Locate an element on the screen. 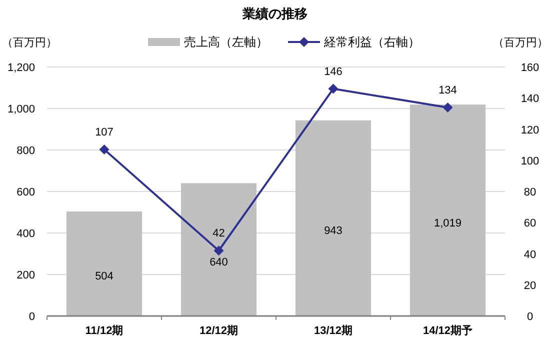 This screenshot has width=550, height=343. y2-axis-title: （百万円） is located at coordinates (520, 43).